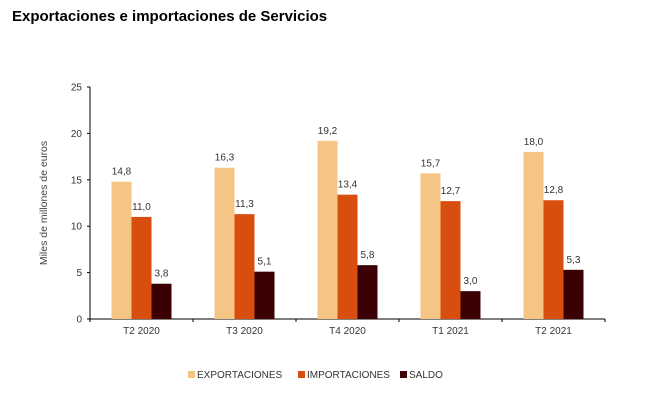 The image size is (651, 403). Describe the element at coordinates (240, 375) in the screenshot. I see `legend-label: EXPORTACIONES` at that location.